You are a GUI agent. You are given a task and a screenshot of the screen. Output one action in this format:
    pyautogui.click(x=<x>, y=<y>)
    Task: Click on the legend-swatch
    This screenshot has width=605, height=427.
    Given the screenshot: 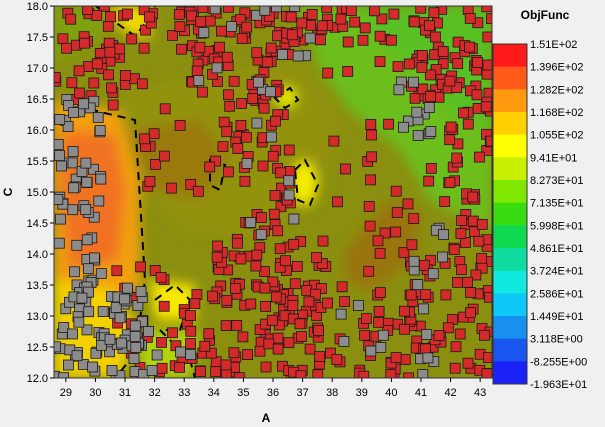 What is the action you would take?
    pyautogui.click(x=510, y=282)
    